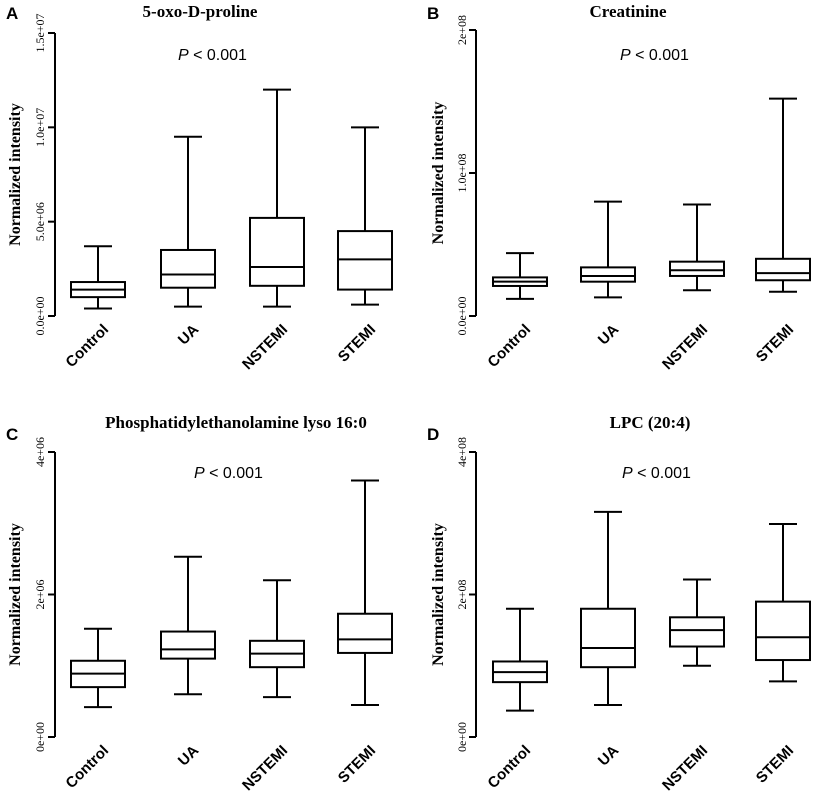 This screenshot has height=805, width=829. I want to click on panel-letter: C, so click(12, 434).